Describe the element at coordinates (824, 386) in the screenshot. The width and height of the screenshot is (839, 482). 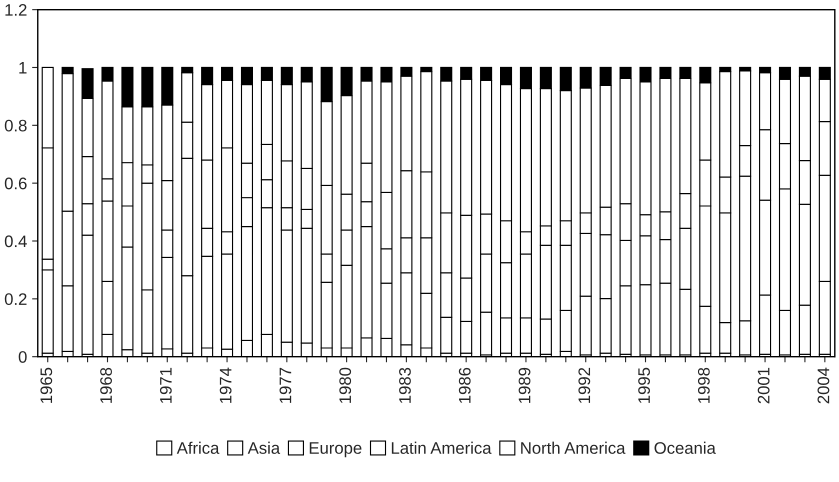
I see `x-tick-label: 2004` at that location.